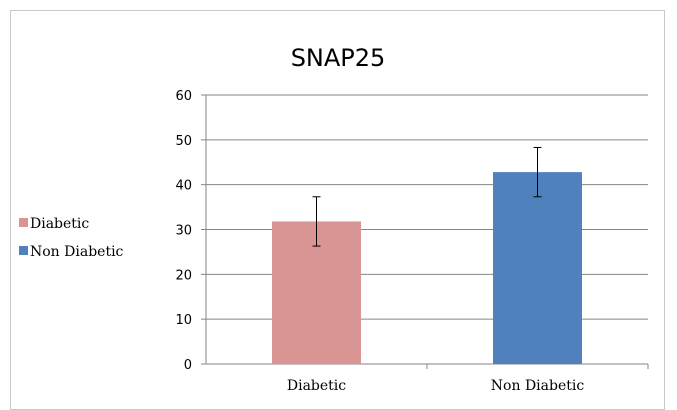 Image resolution: width=677 pixels, height=410 pixels. What do you see at coordinates (183, 141) in the screenshot?
I see `y-tick-label: 50` at bounding box center [183, 141].